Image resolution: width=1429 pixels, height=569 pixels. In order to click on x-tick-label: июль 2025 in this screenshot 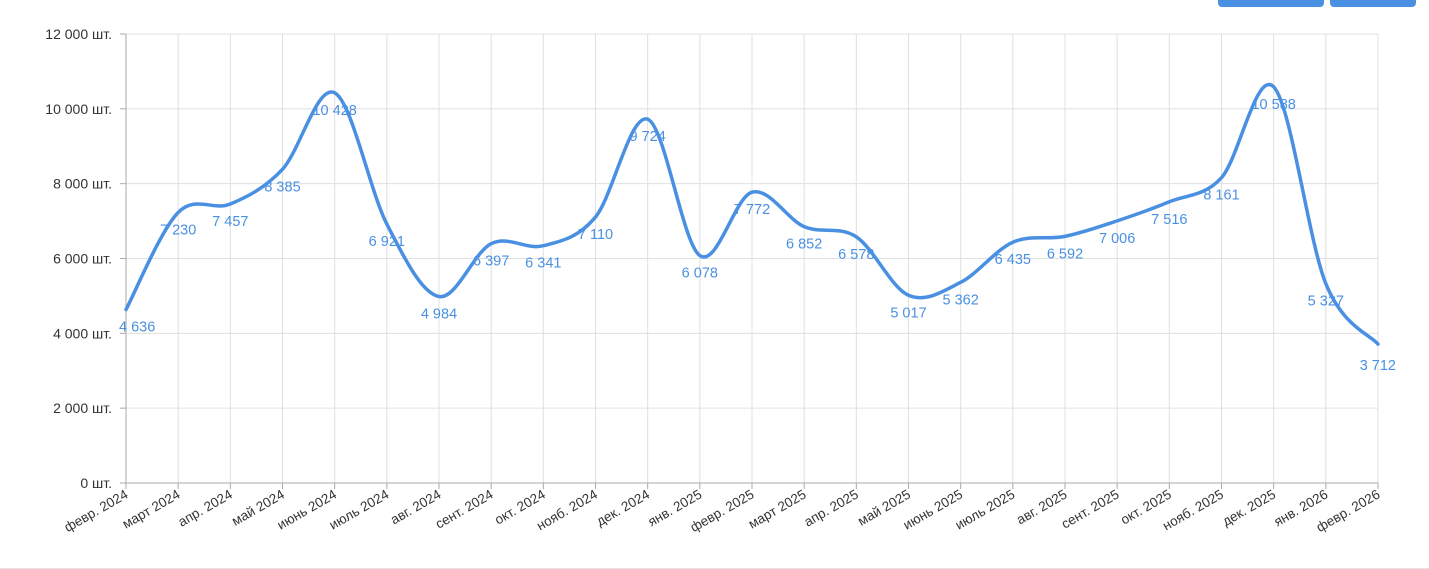, I will do `click(985, 510)`.